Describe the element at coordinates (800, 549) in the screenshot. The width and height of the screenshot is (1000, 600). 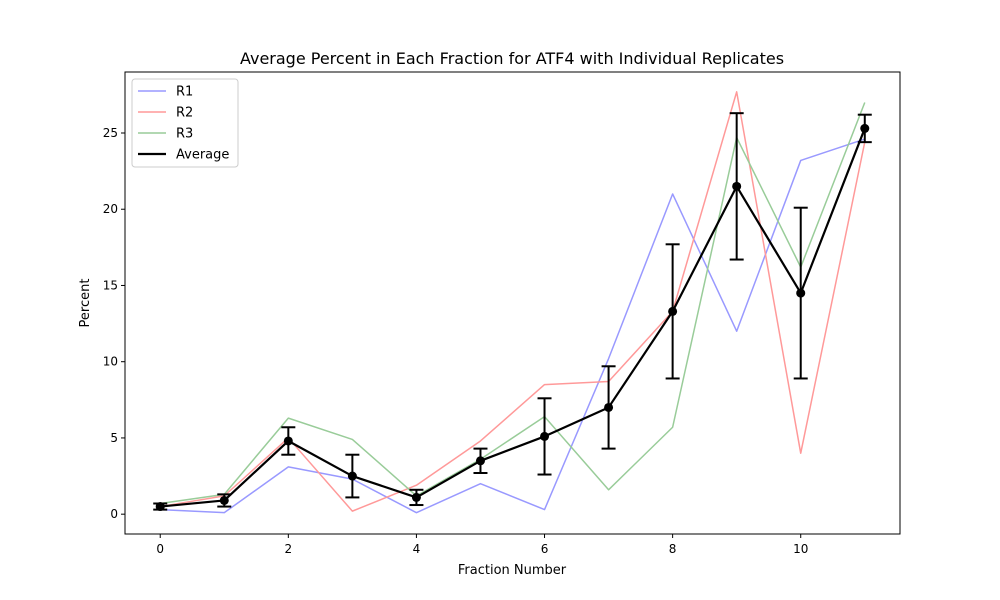
I see `x-tick-label: 10` at that location.